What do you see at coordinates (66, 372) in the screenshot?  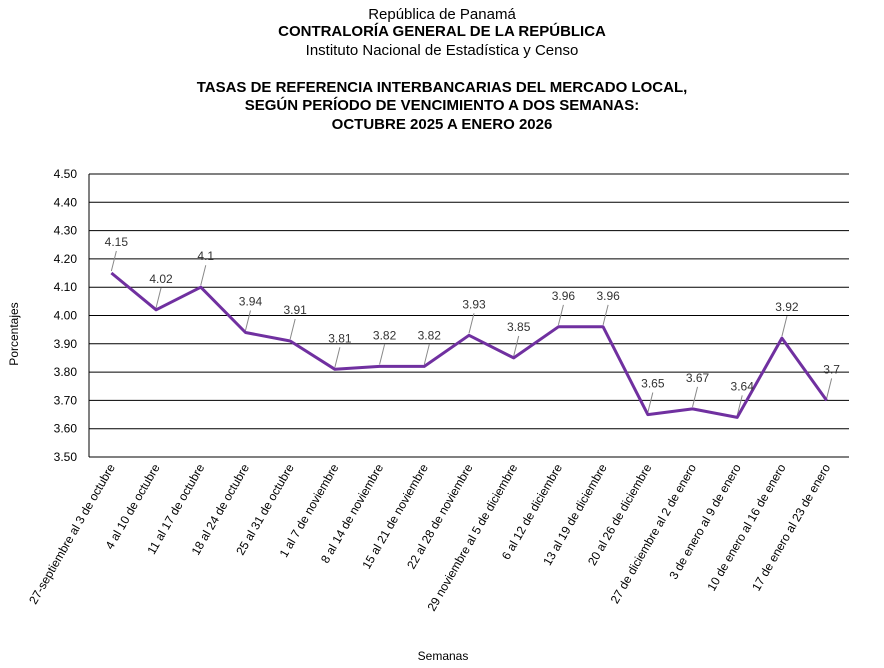 I see `y-tick-label: 3.80` at bounding box center [66, 372].